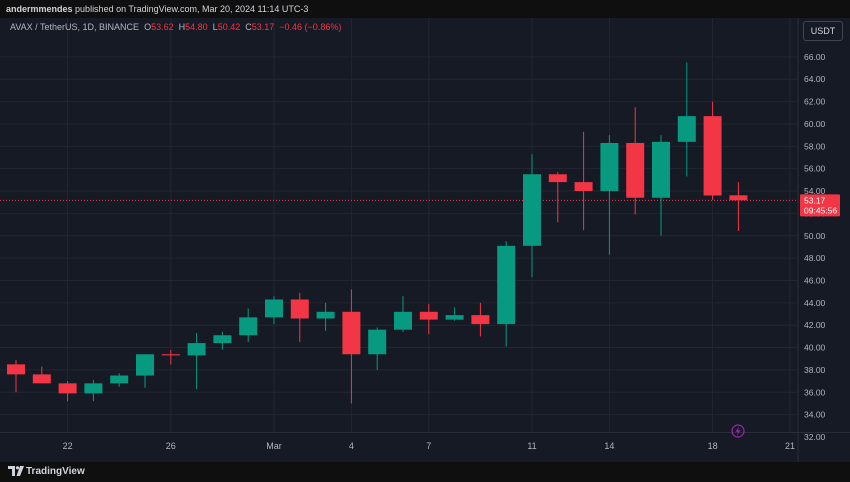 The height and width of the screenshot is (482, 850). I want to click on change-value: −0.46 (−0.86%), so click(310, 27).